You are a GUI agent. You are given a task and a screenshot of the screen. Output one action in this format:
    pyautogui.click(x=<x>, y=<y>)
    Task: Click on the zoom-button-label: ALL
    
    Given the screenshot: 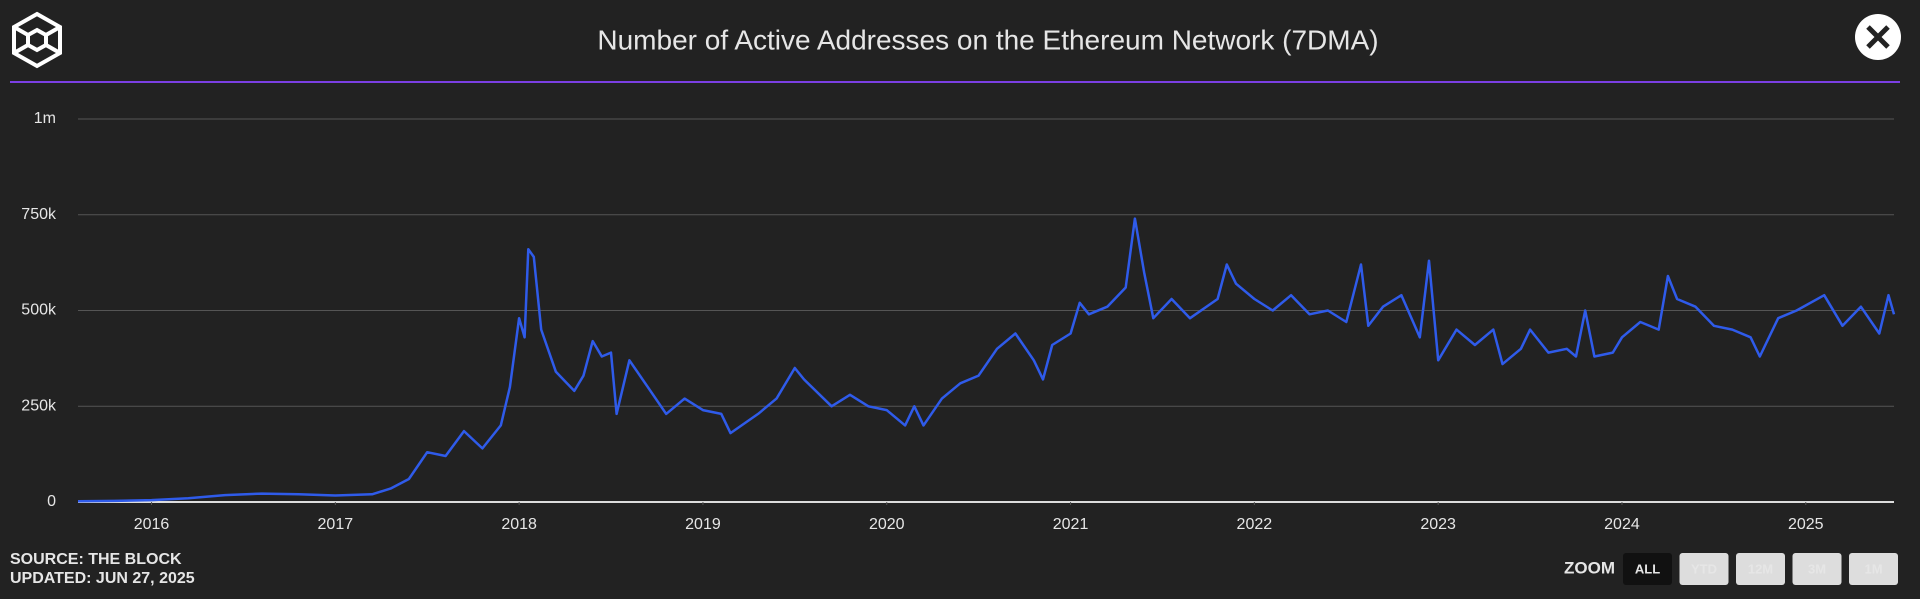 What is the action you would take?
    pyautogui.click(x=1647, y=568)
    